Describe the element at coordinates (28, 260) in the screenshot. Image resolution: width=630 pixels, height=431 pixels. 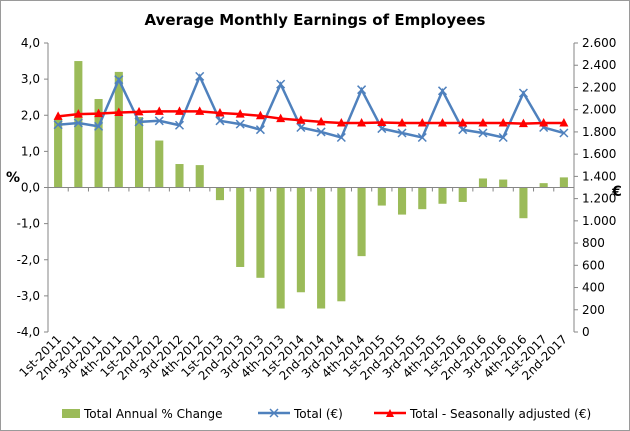
I see `left-tick-label: -2,0` at that location.